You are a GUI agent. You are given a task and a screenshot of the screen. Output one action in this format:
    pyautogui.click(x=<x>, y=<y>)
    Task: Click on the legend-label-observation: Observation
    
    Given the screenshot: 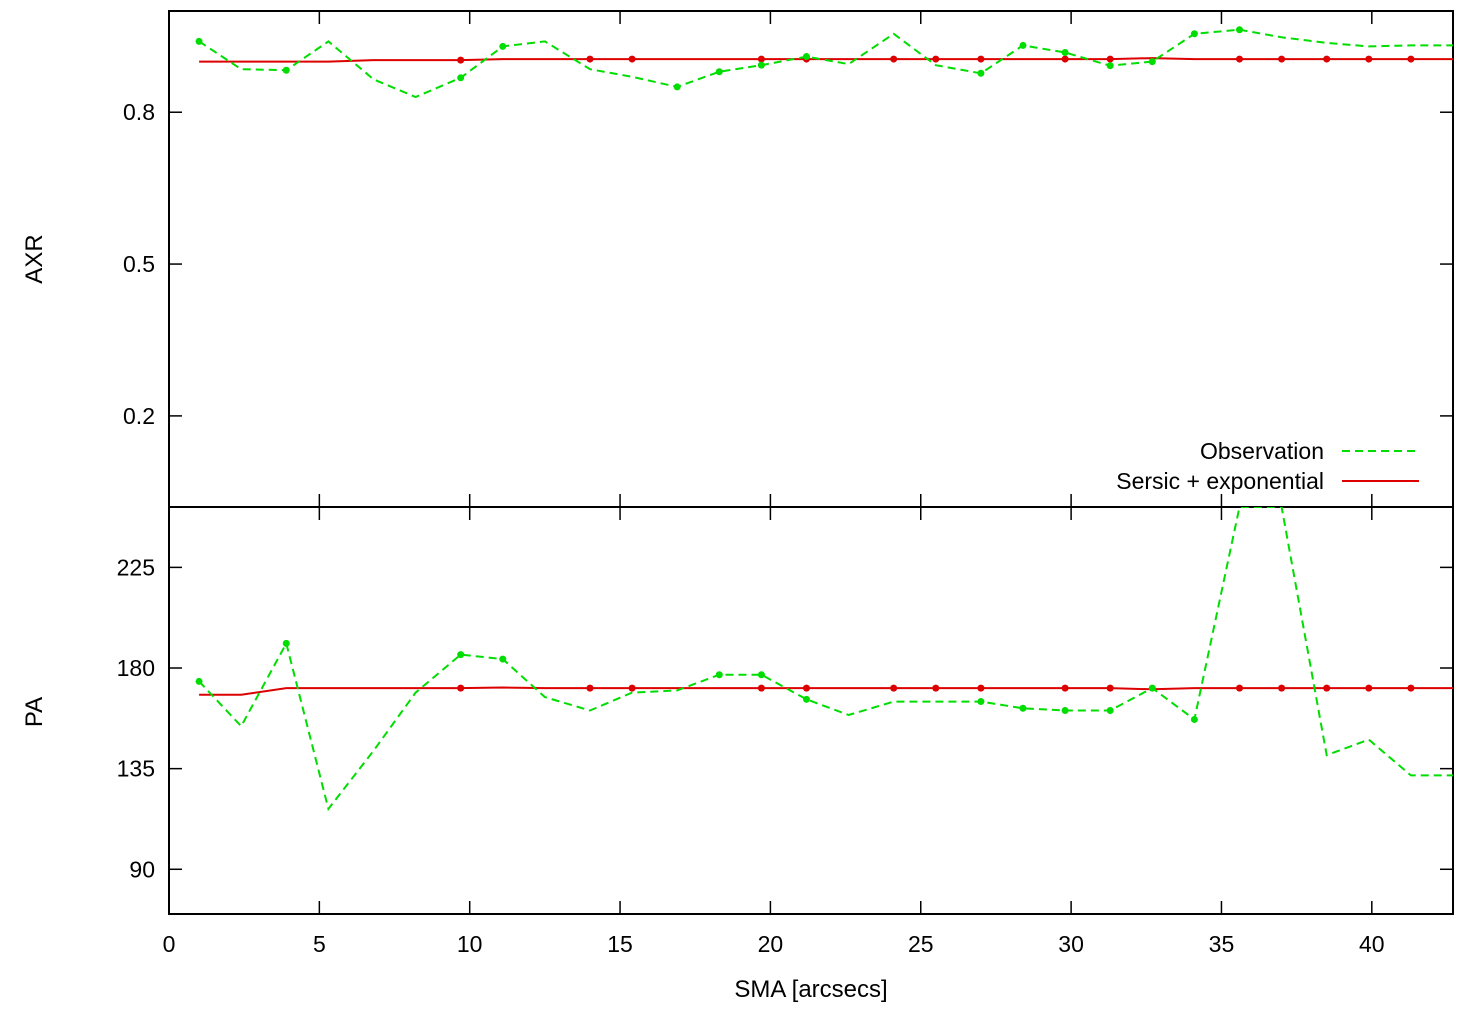 What is the action you would take?
    pyautogui.click(x=1262, y=451)
    